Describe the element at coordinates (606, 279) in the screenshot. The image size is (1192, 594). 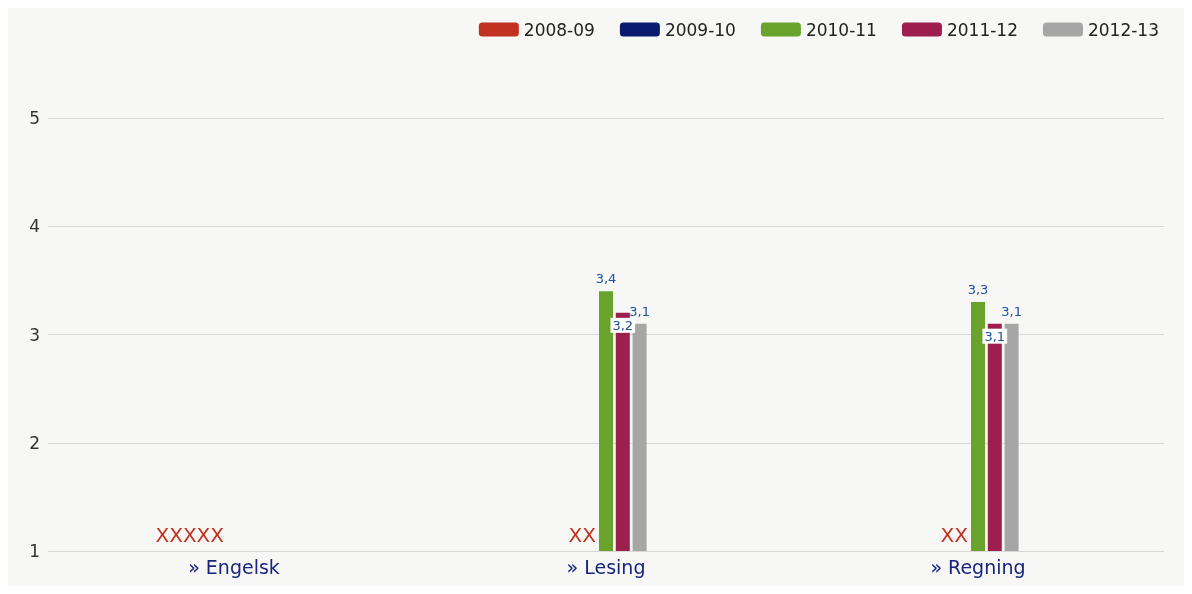
I see `data-label: 3,4` at that location.